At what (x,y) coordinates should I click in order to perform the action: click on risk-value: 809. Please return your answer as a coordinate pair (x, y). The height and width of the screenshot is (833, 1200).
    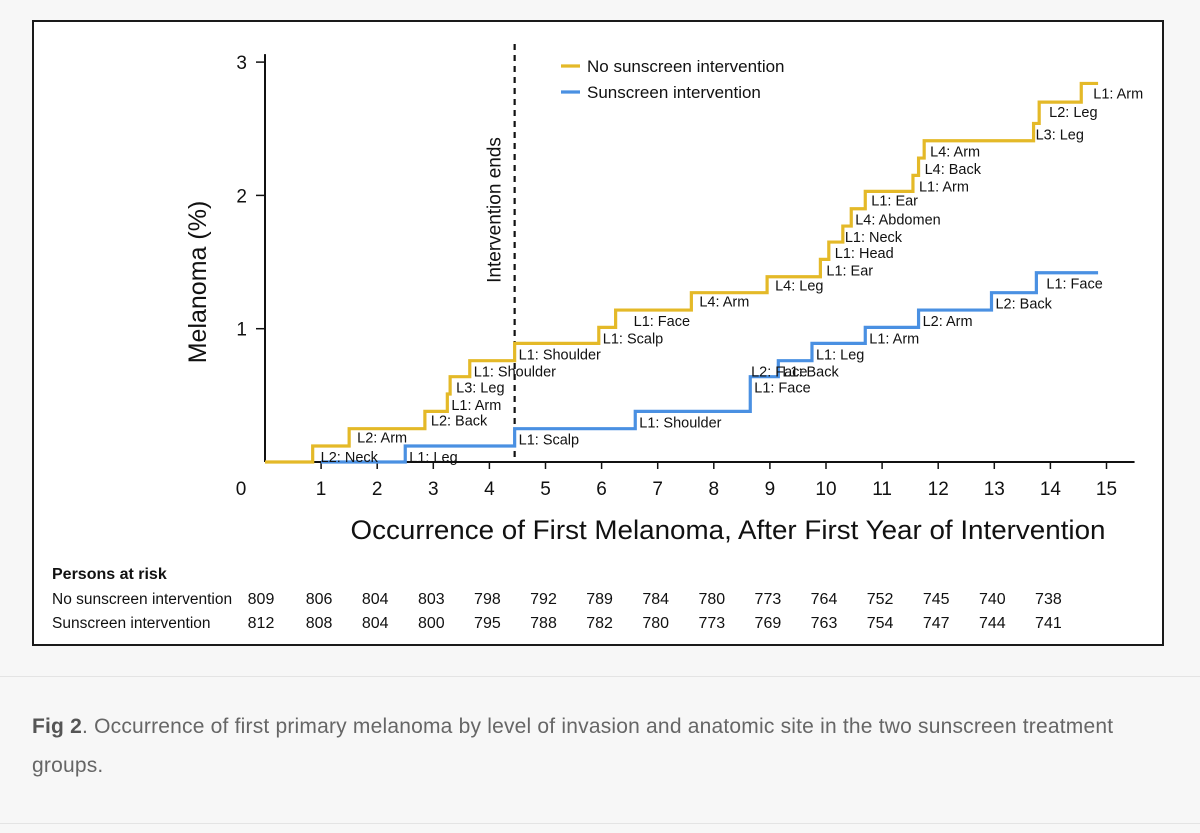
    Looking at the image, I should click on (261, 599).